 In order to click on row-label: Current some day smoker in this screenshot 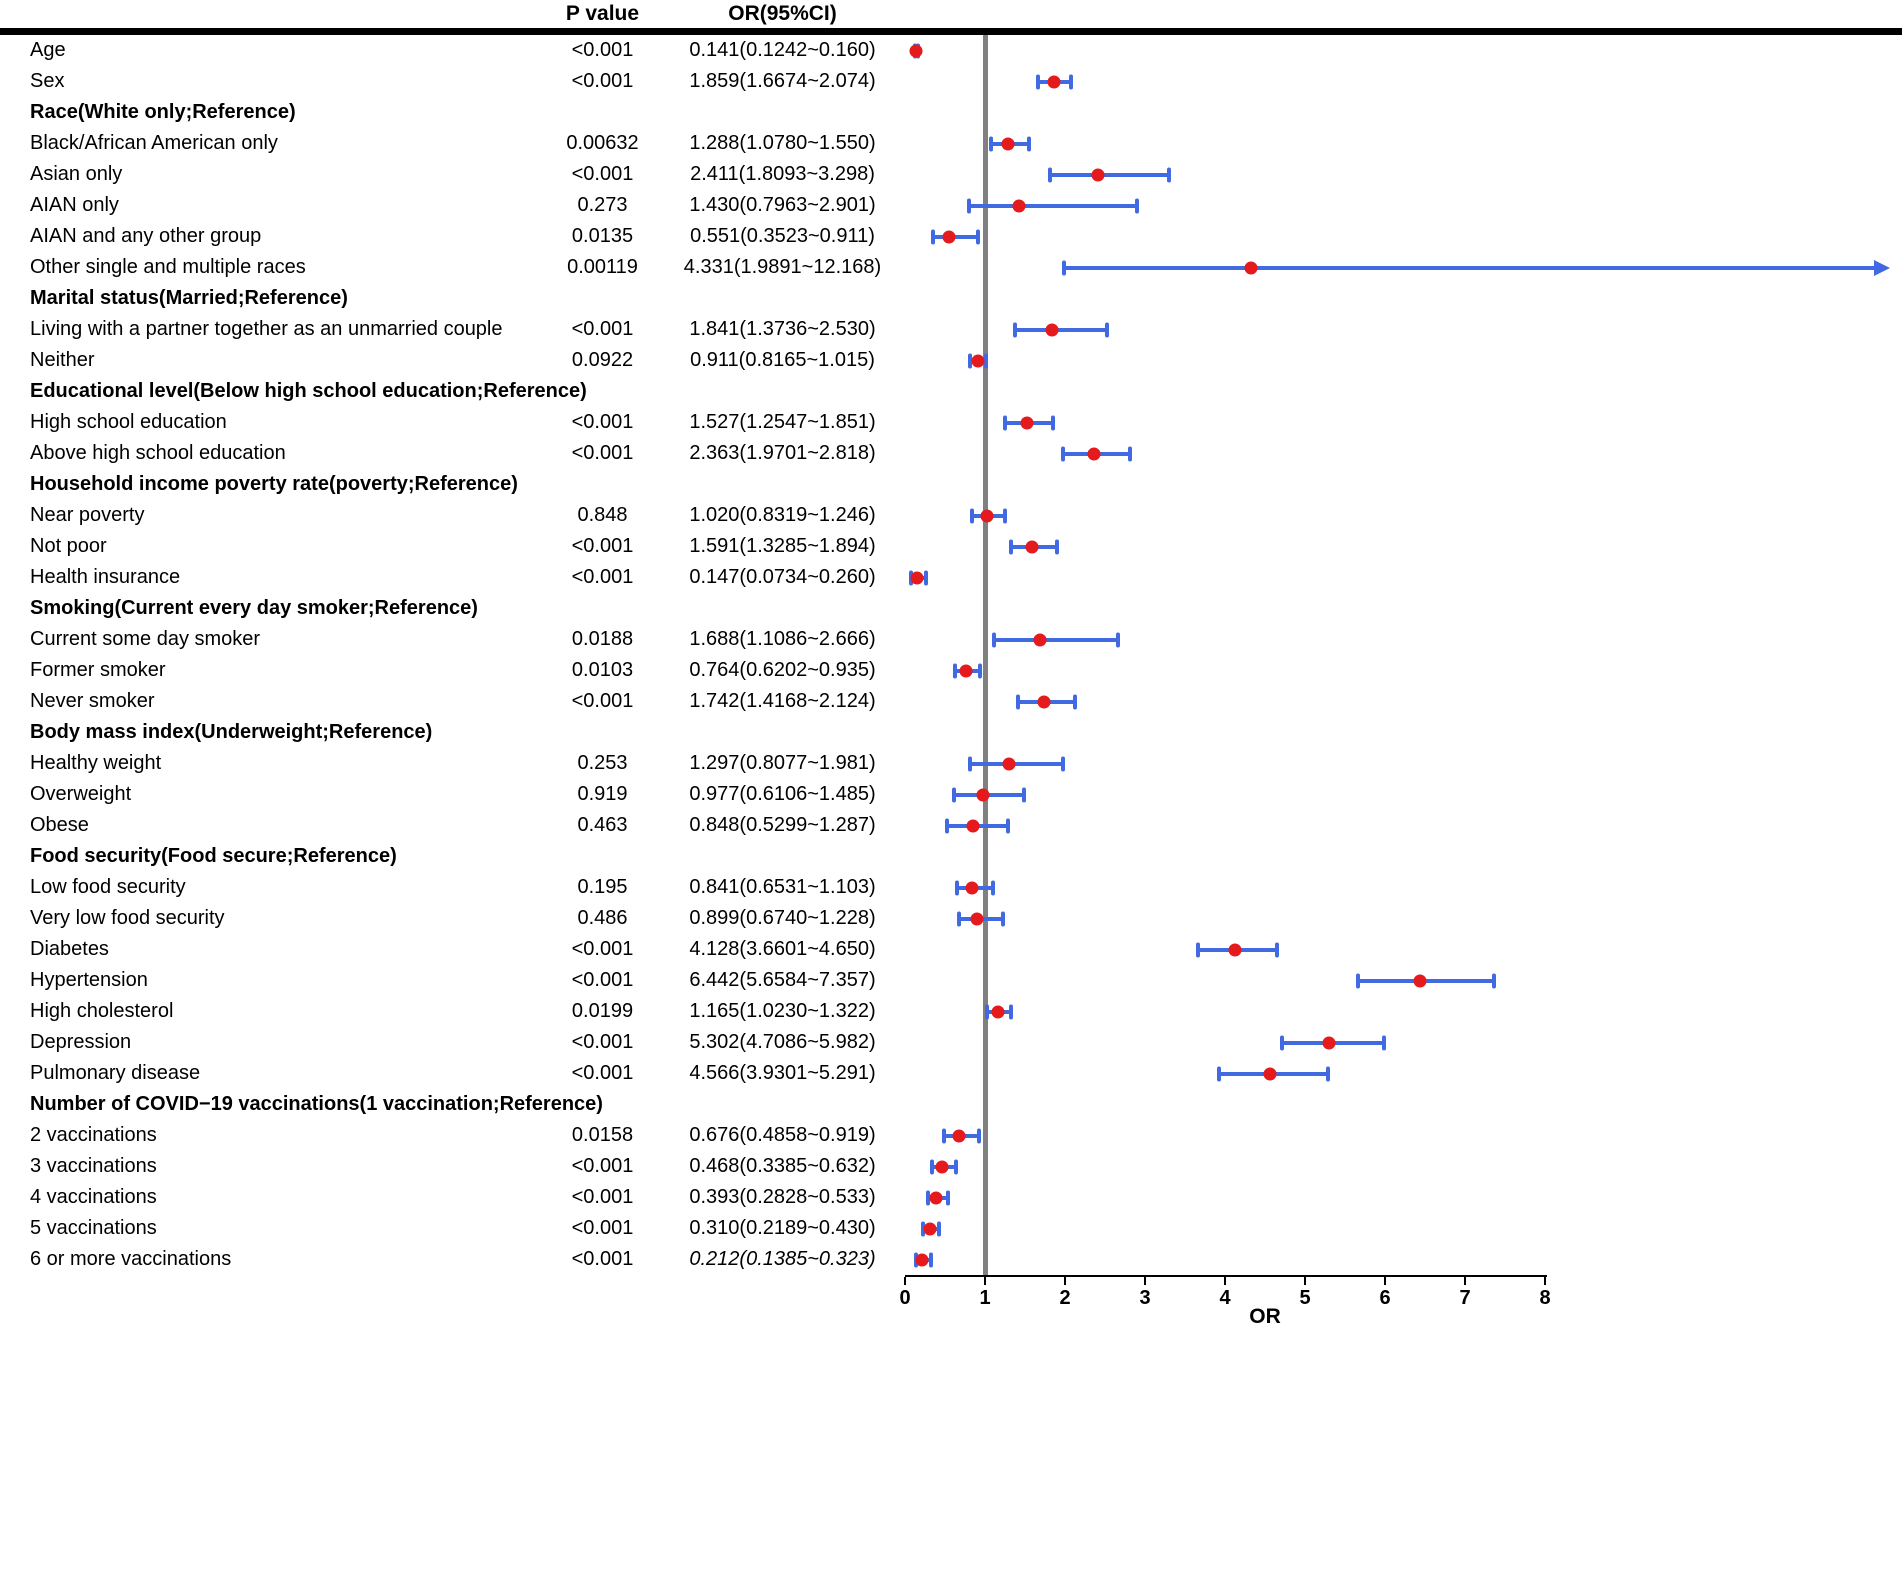, I will do `click(145, 639)`.